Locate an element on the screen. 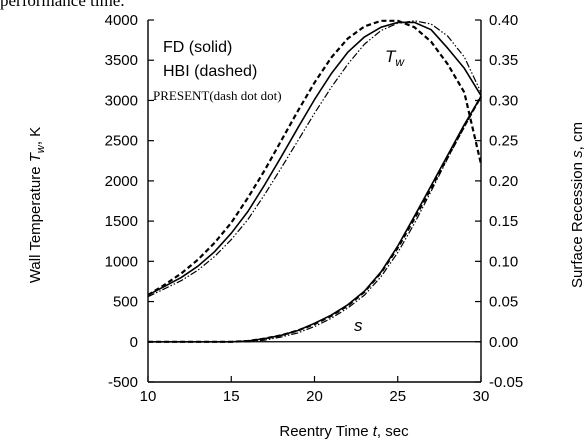 The height and width of the screenshot is (440, 586). x-tick-label: 10 is located at coordinates (148, 396).